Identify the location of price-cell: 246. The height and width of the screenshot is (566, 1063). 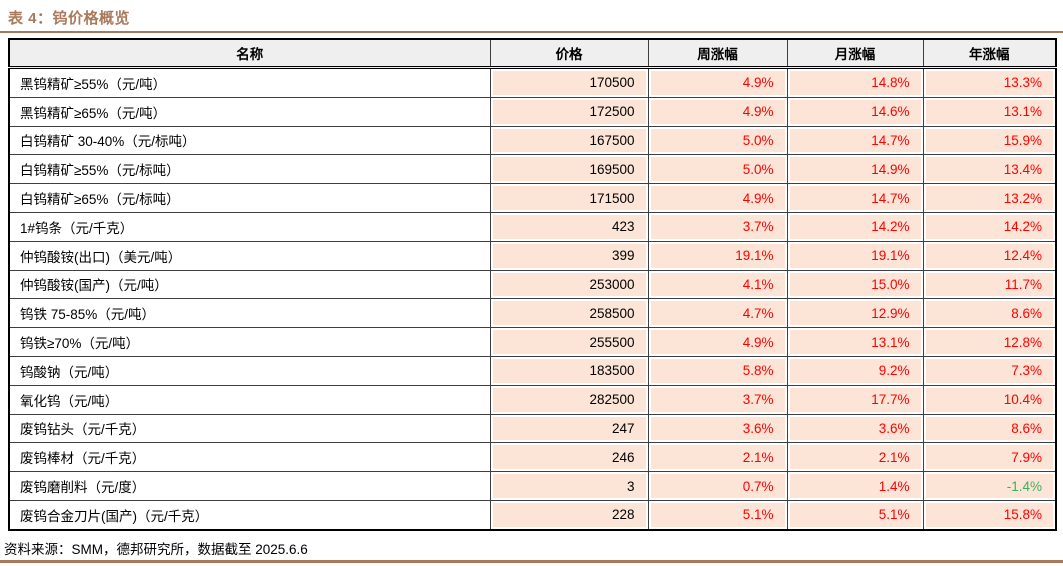
(569, 457).